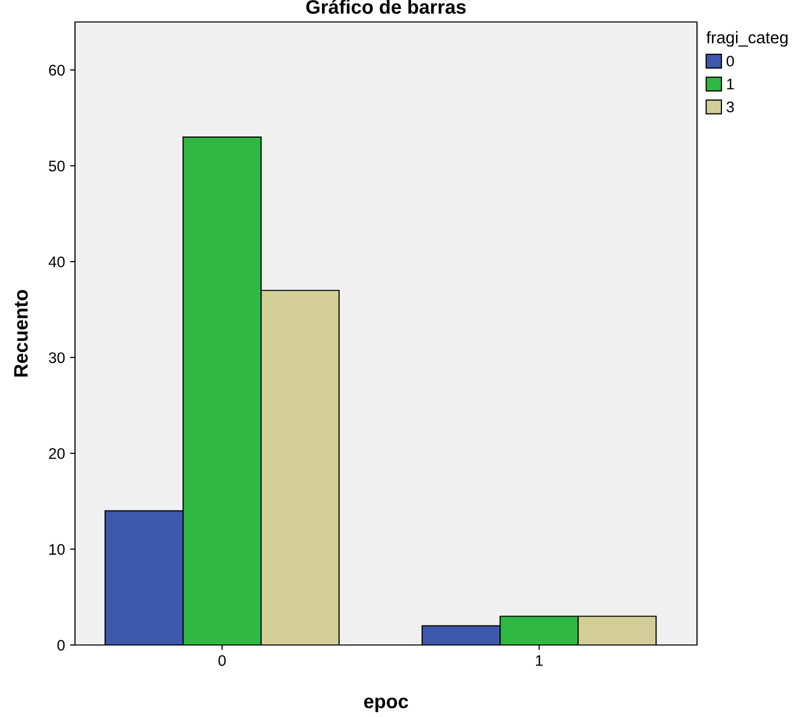 The width and height of the screenshot is (794, 717). Describe the element at coordinates (730, 61) in the screenshot. I see `legend-label: 0` at that location.